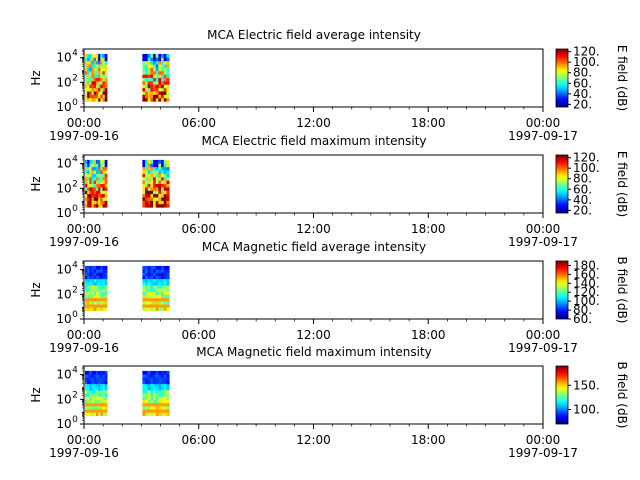 This screenshot has width=640, height=480. What do you see at coordinates (127, 393) in the screenshot?
I see `heatmap` at bounding box center [127, 393].